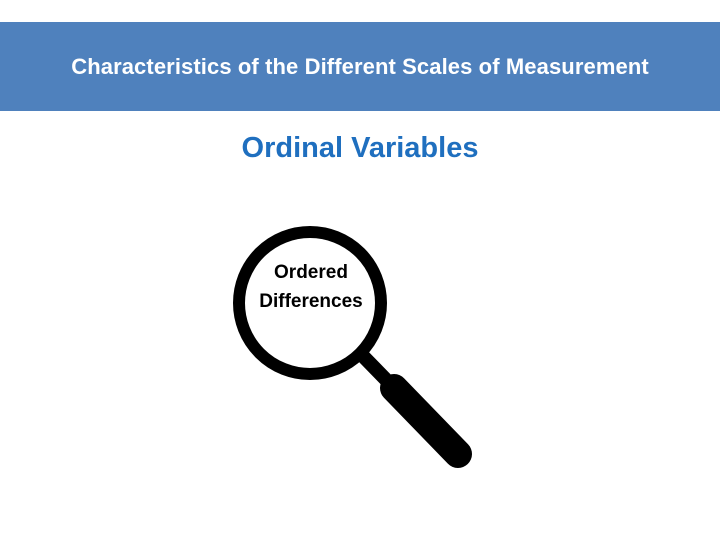  What do you see at coordinates (360, 148) in the screenshot?
I see `slide-subtitle: Ordinal Variables` at bounding box center [360, 148].